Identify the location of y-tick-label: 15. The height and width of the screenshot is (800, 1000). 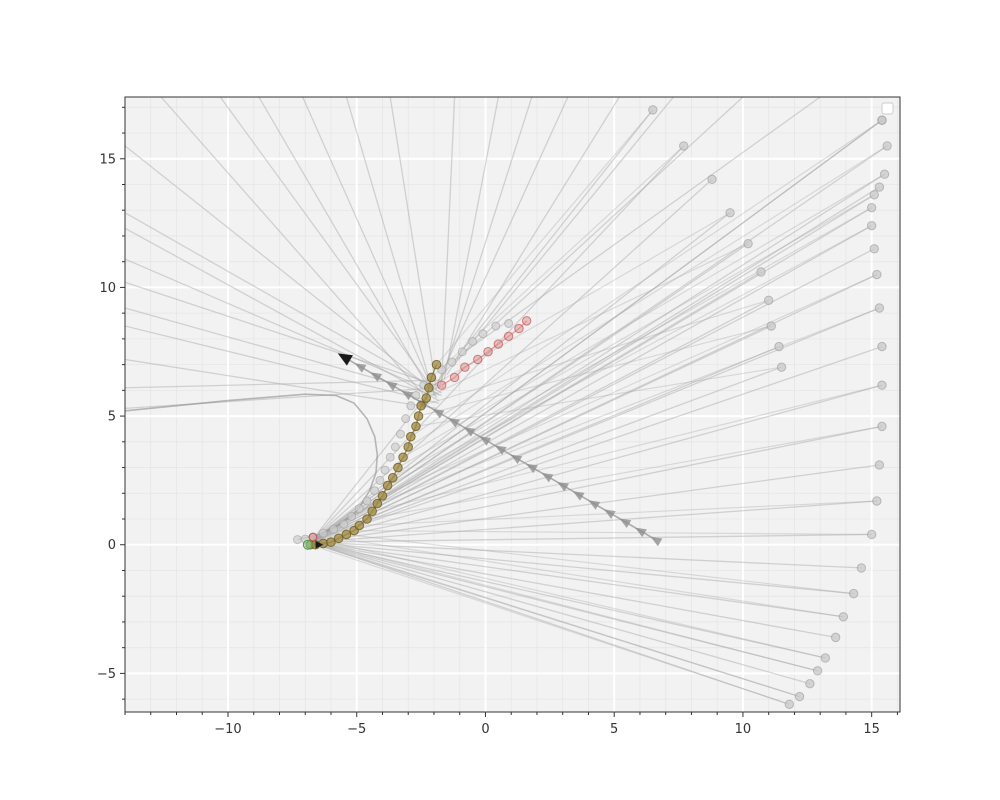
(107, 159).